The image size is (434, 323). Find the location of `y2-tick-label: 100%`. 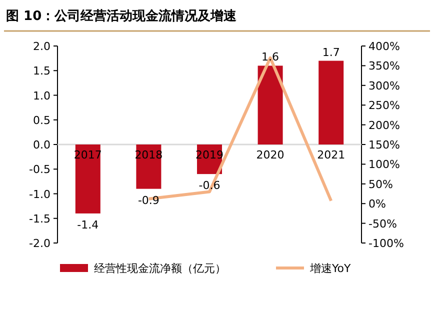

y2-tick-label: 100% is located at coordinates (384, 165).